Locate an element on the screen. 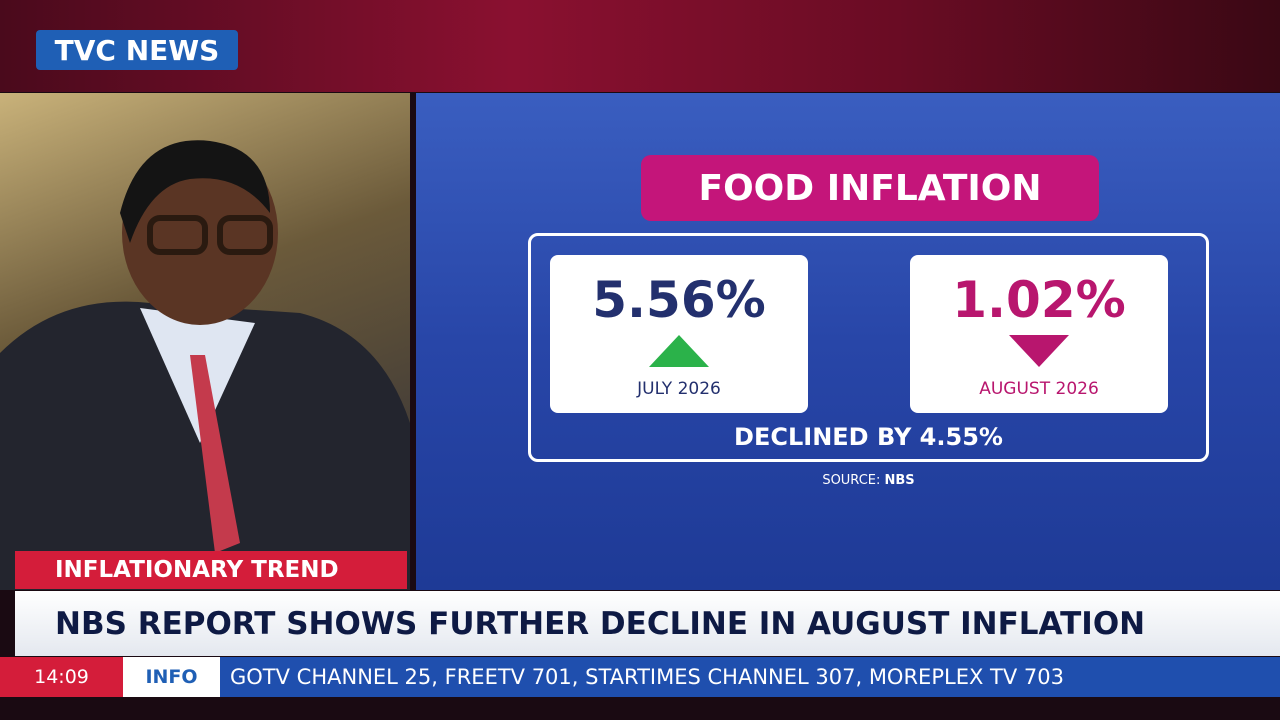 Image resolution: width=1280 pixels, height=720 pixels. stat-label: JULY 2026 is located at coordinates (679, 389).